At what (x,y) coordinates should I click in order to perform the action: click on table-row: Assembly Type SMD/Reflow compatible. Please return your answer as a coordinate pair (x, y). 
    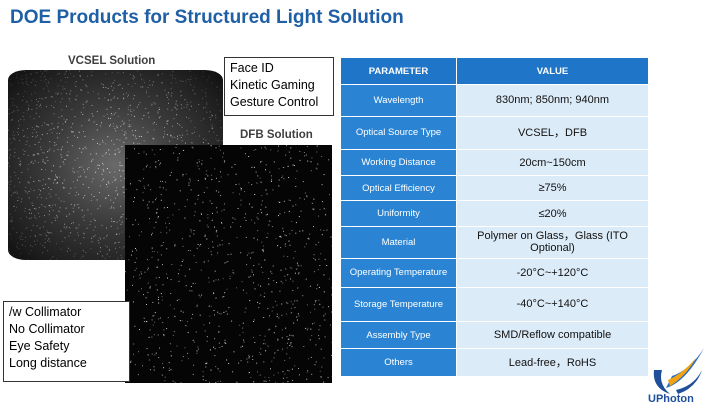
    Looking at the image, I should click on (494, 335).